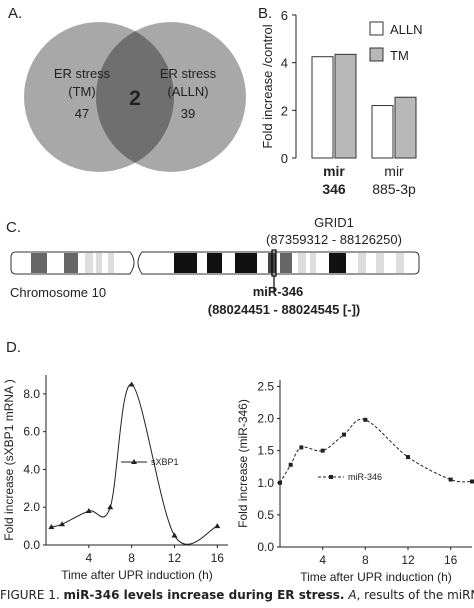 The image size is (474, 608). What do you see at coordinates (82, 113) in the screenshot?
I see `venn-left-count: 47` at bounding box center [82, 113].